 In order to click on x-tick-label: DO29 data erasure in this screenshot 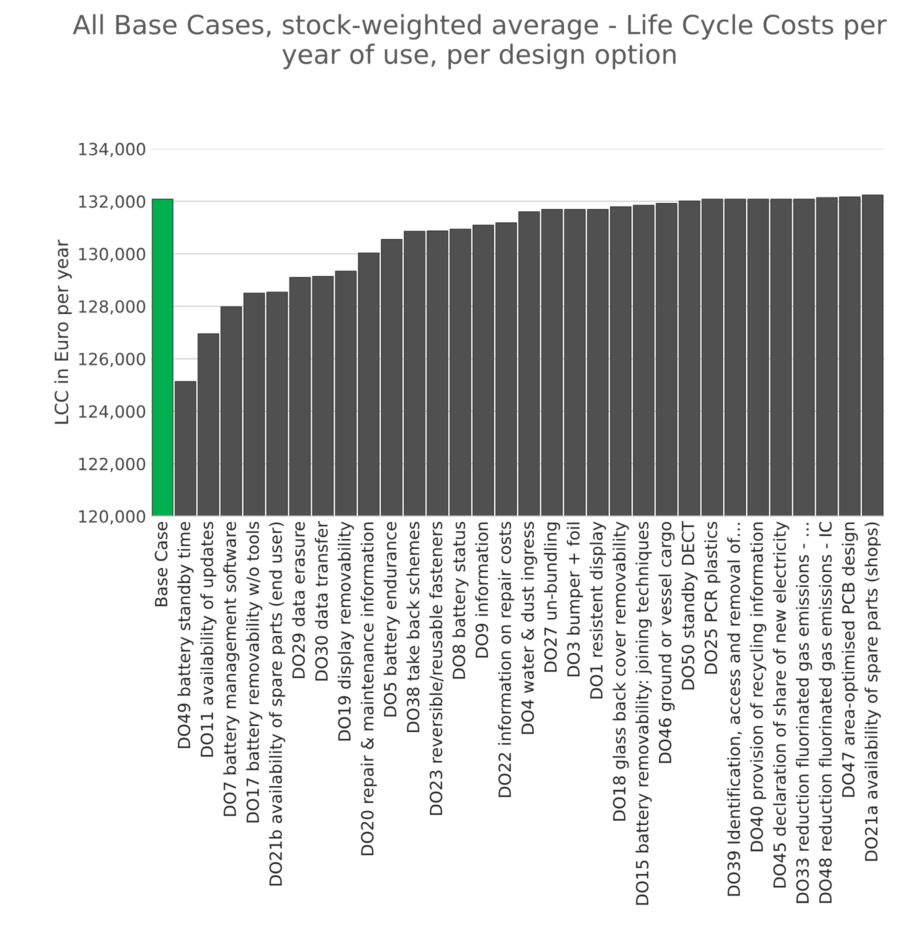, I will do `click(298, 600)`.